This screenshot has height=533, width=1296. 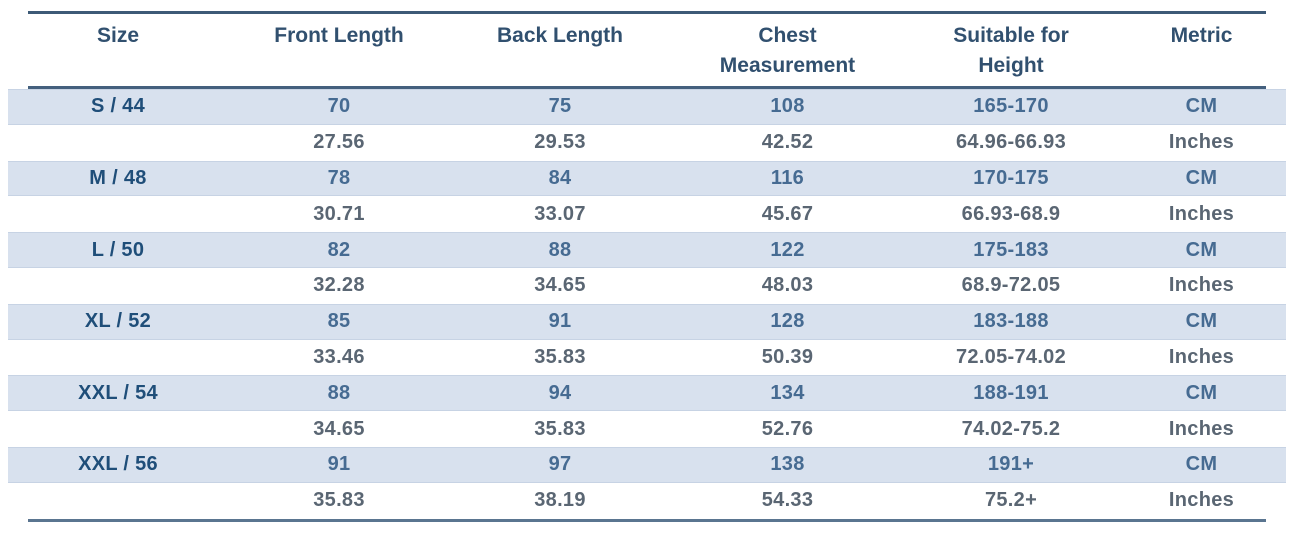 I want to click on back-length-cell: 34.65, so click(x=560, y=285).